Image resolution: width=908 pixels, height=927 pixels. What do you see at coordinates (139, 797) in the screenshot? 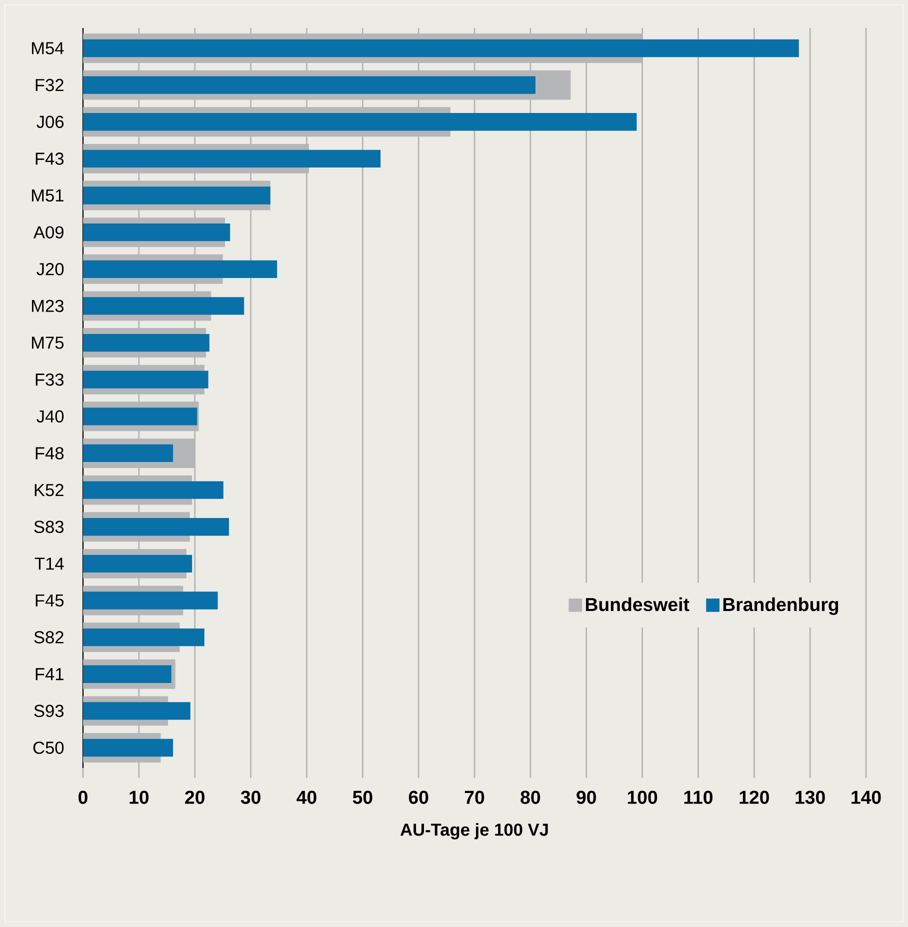
I see `x-tick-label: 10` at bounding box center [139, 797].